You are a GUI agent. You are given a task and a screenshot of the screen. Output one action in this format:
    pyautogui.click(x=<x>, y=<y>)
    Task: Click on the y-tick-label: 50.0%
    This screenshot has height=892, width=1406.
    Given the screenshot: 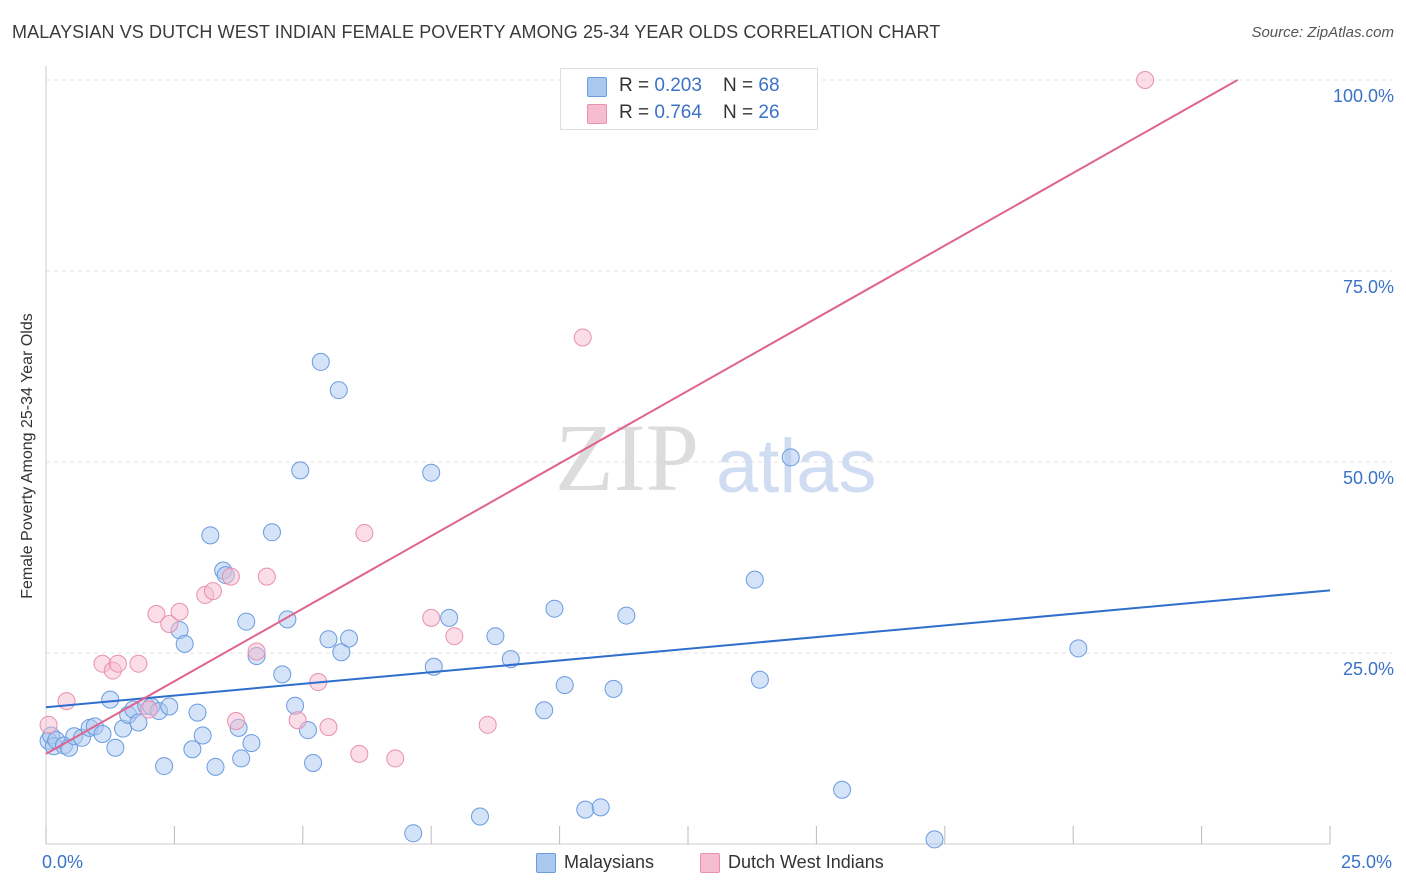 What is the action you would take?
    pyautogui.click(x=1368, y=478)
    